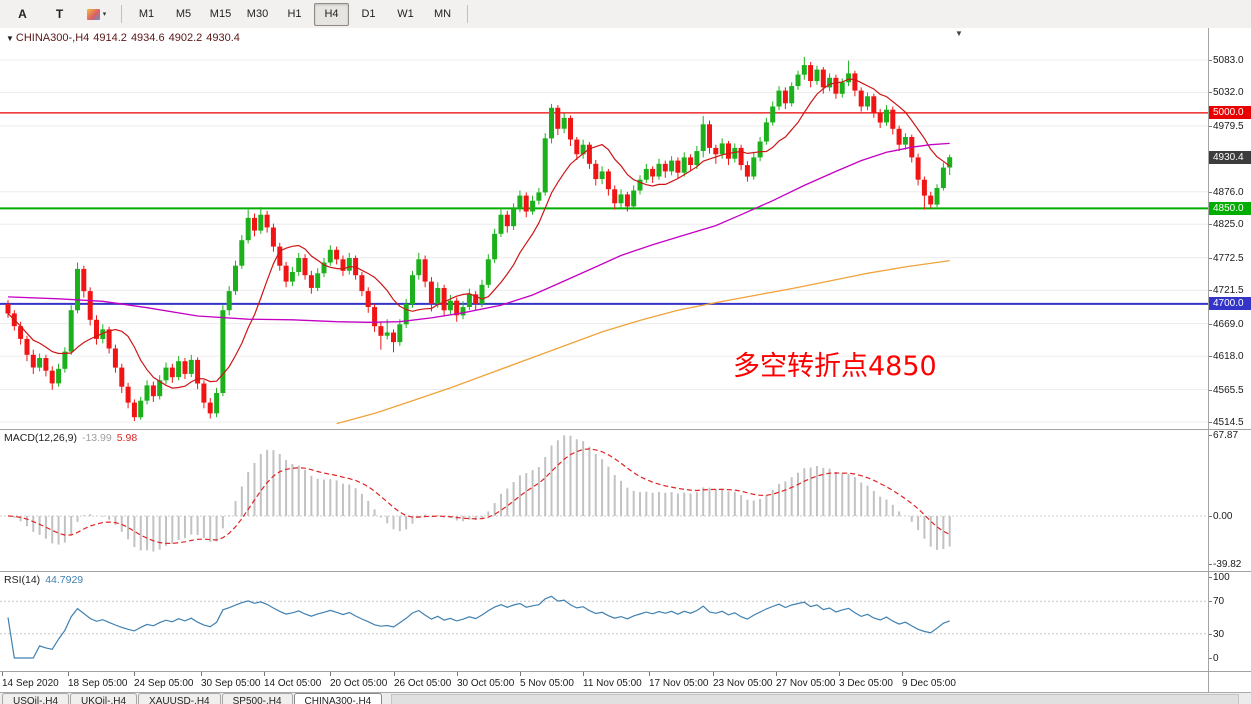  I want to click on timeframe-button-h4: H4, so click(331, 14).